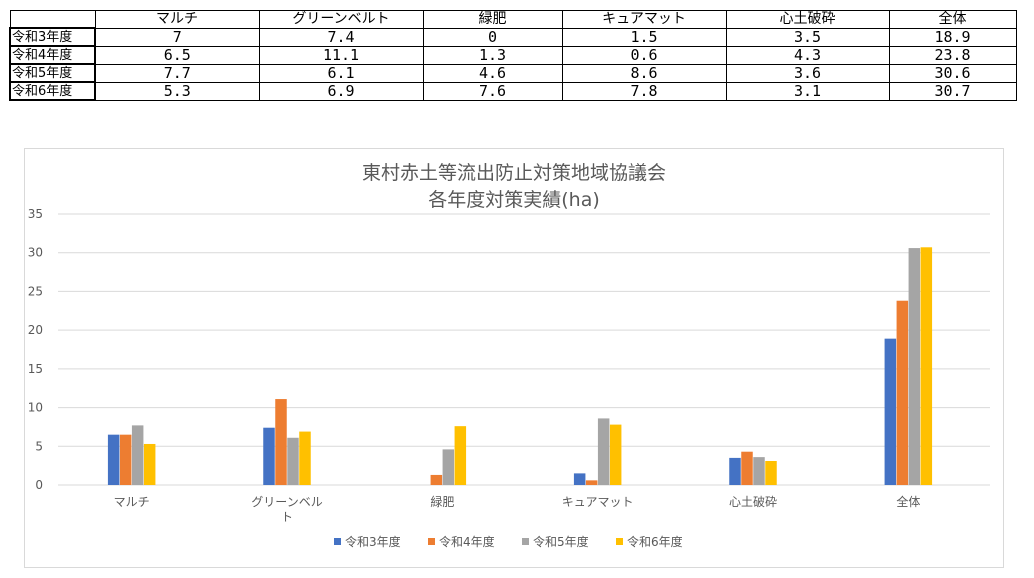  I want to click on table-cell: 0, so click(492, 37).